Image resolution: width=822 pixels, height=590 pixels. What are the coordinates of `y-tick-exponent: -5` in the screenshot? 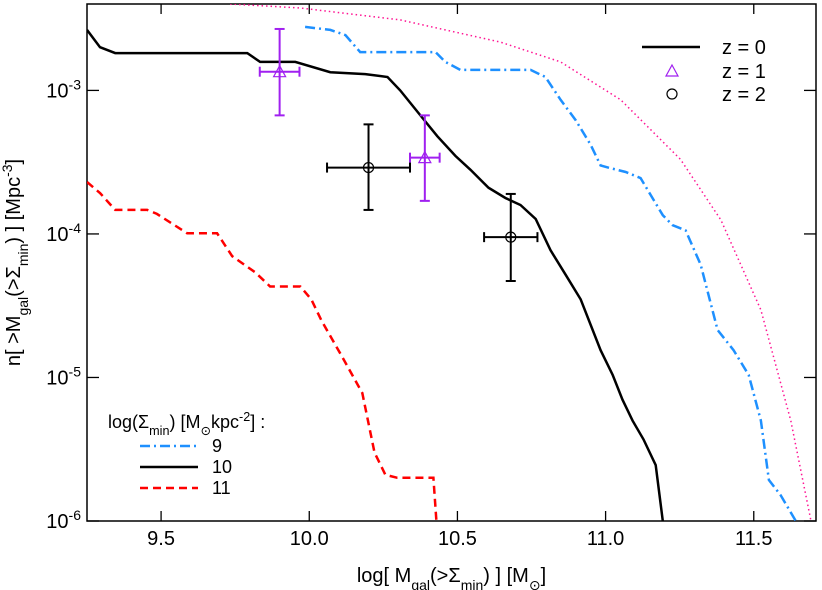 It's located at (75, 371).